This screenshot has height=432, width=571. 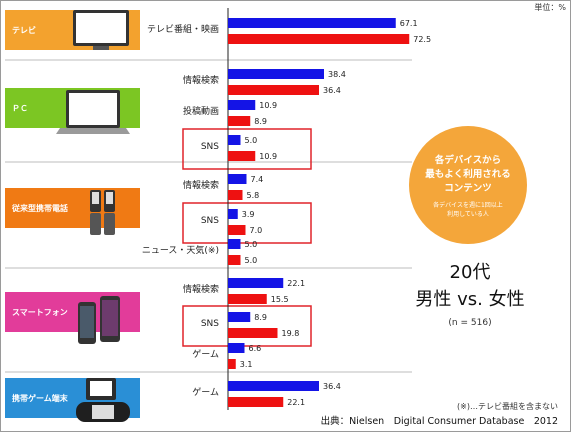 What do you see at coordinates (468, 214) in the screenshot?
I see `callout-sub-line-2: 利用している人` at bounding box center [468, 214].